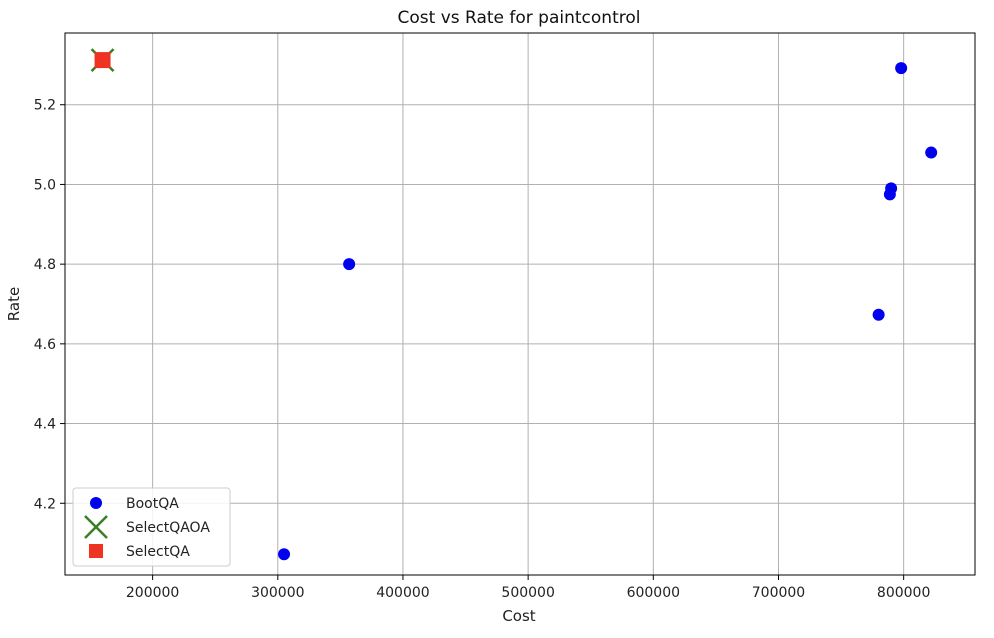 The width and height of the screenshot is (994, 638). What do you see at coordinates (96, 527) in the screenshot?
I see `legend-marker-selectqaoa` at bounding box center [96, 527].